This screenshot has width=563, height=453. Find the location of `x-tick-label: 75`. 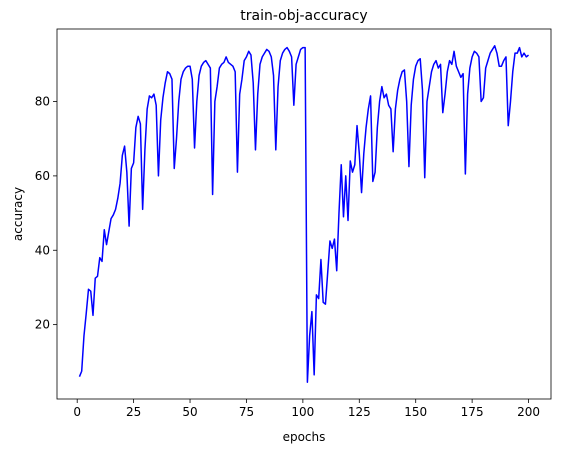

x-tick-label: 75 is located at coordinates (246, 412).